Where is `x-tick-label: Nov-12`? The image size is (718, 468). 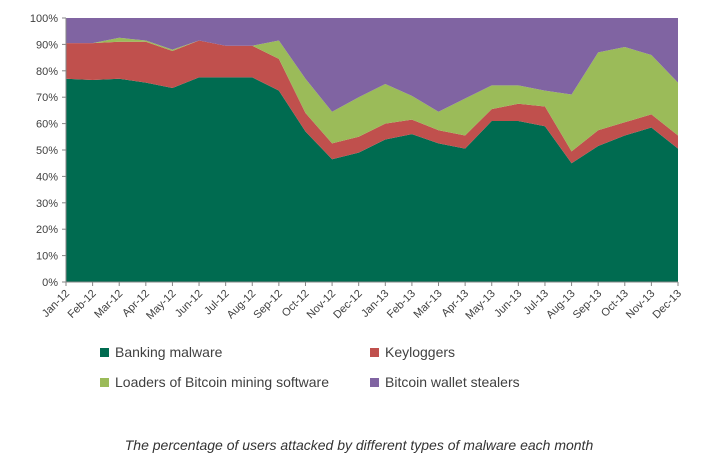
x-tick-label: Nov-12 is located at coordinates (322, 305).